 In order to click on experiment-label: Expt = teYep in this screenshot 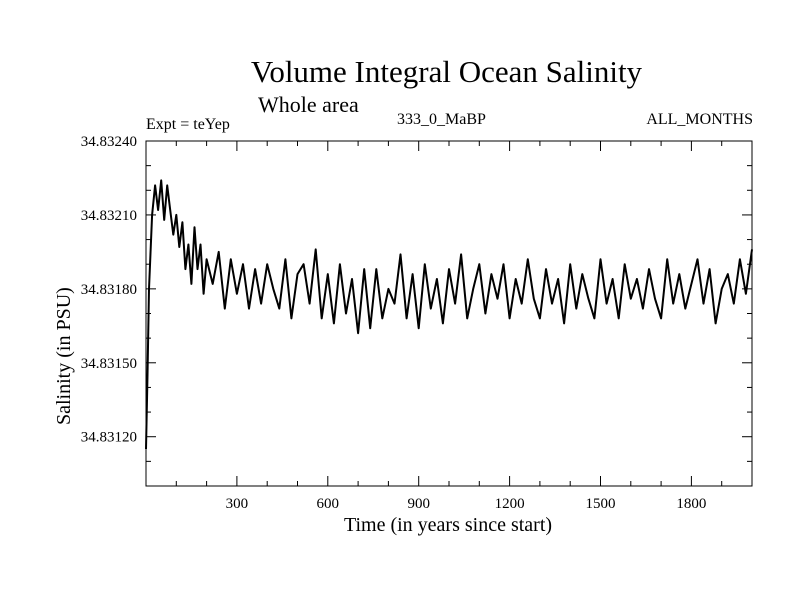, I will do `click(188, 124)`.